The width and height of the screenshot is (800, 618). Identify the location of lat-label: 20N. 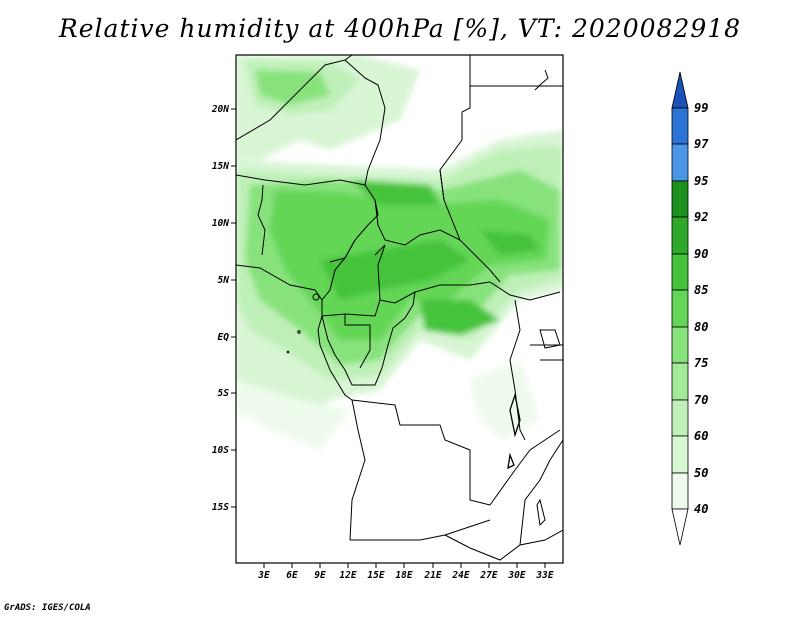
(220, 109).